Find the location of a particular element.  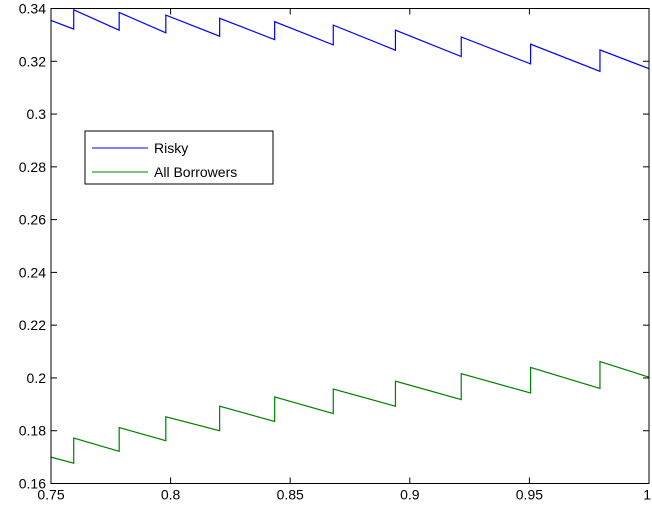

x-tick-label: 1 is located at coordinates (647, 495).